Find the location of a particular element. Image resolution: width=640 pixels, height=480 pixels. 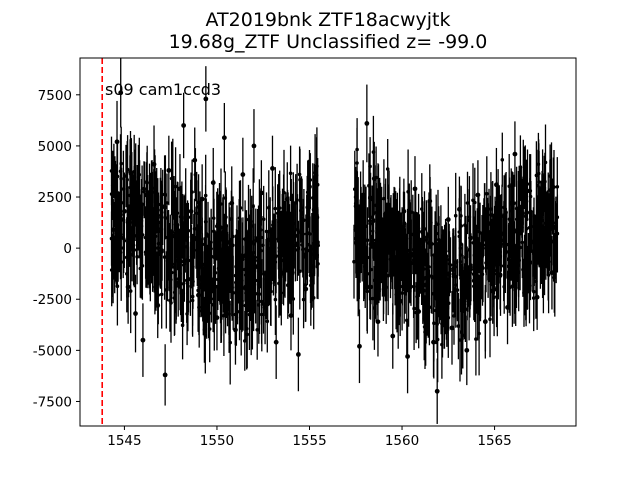

y-tick-label: -7500 is located at coordinates (52, 402).